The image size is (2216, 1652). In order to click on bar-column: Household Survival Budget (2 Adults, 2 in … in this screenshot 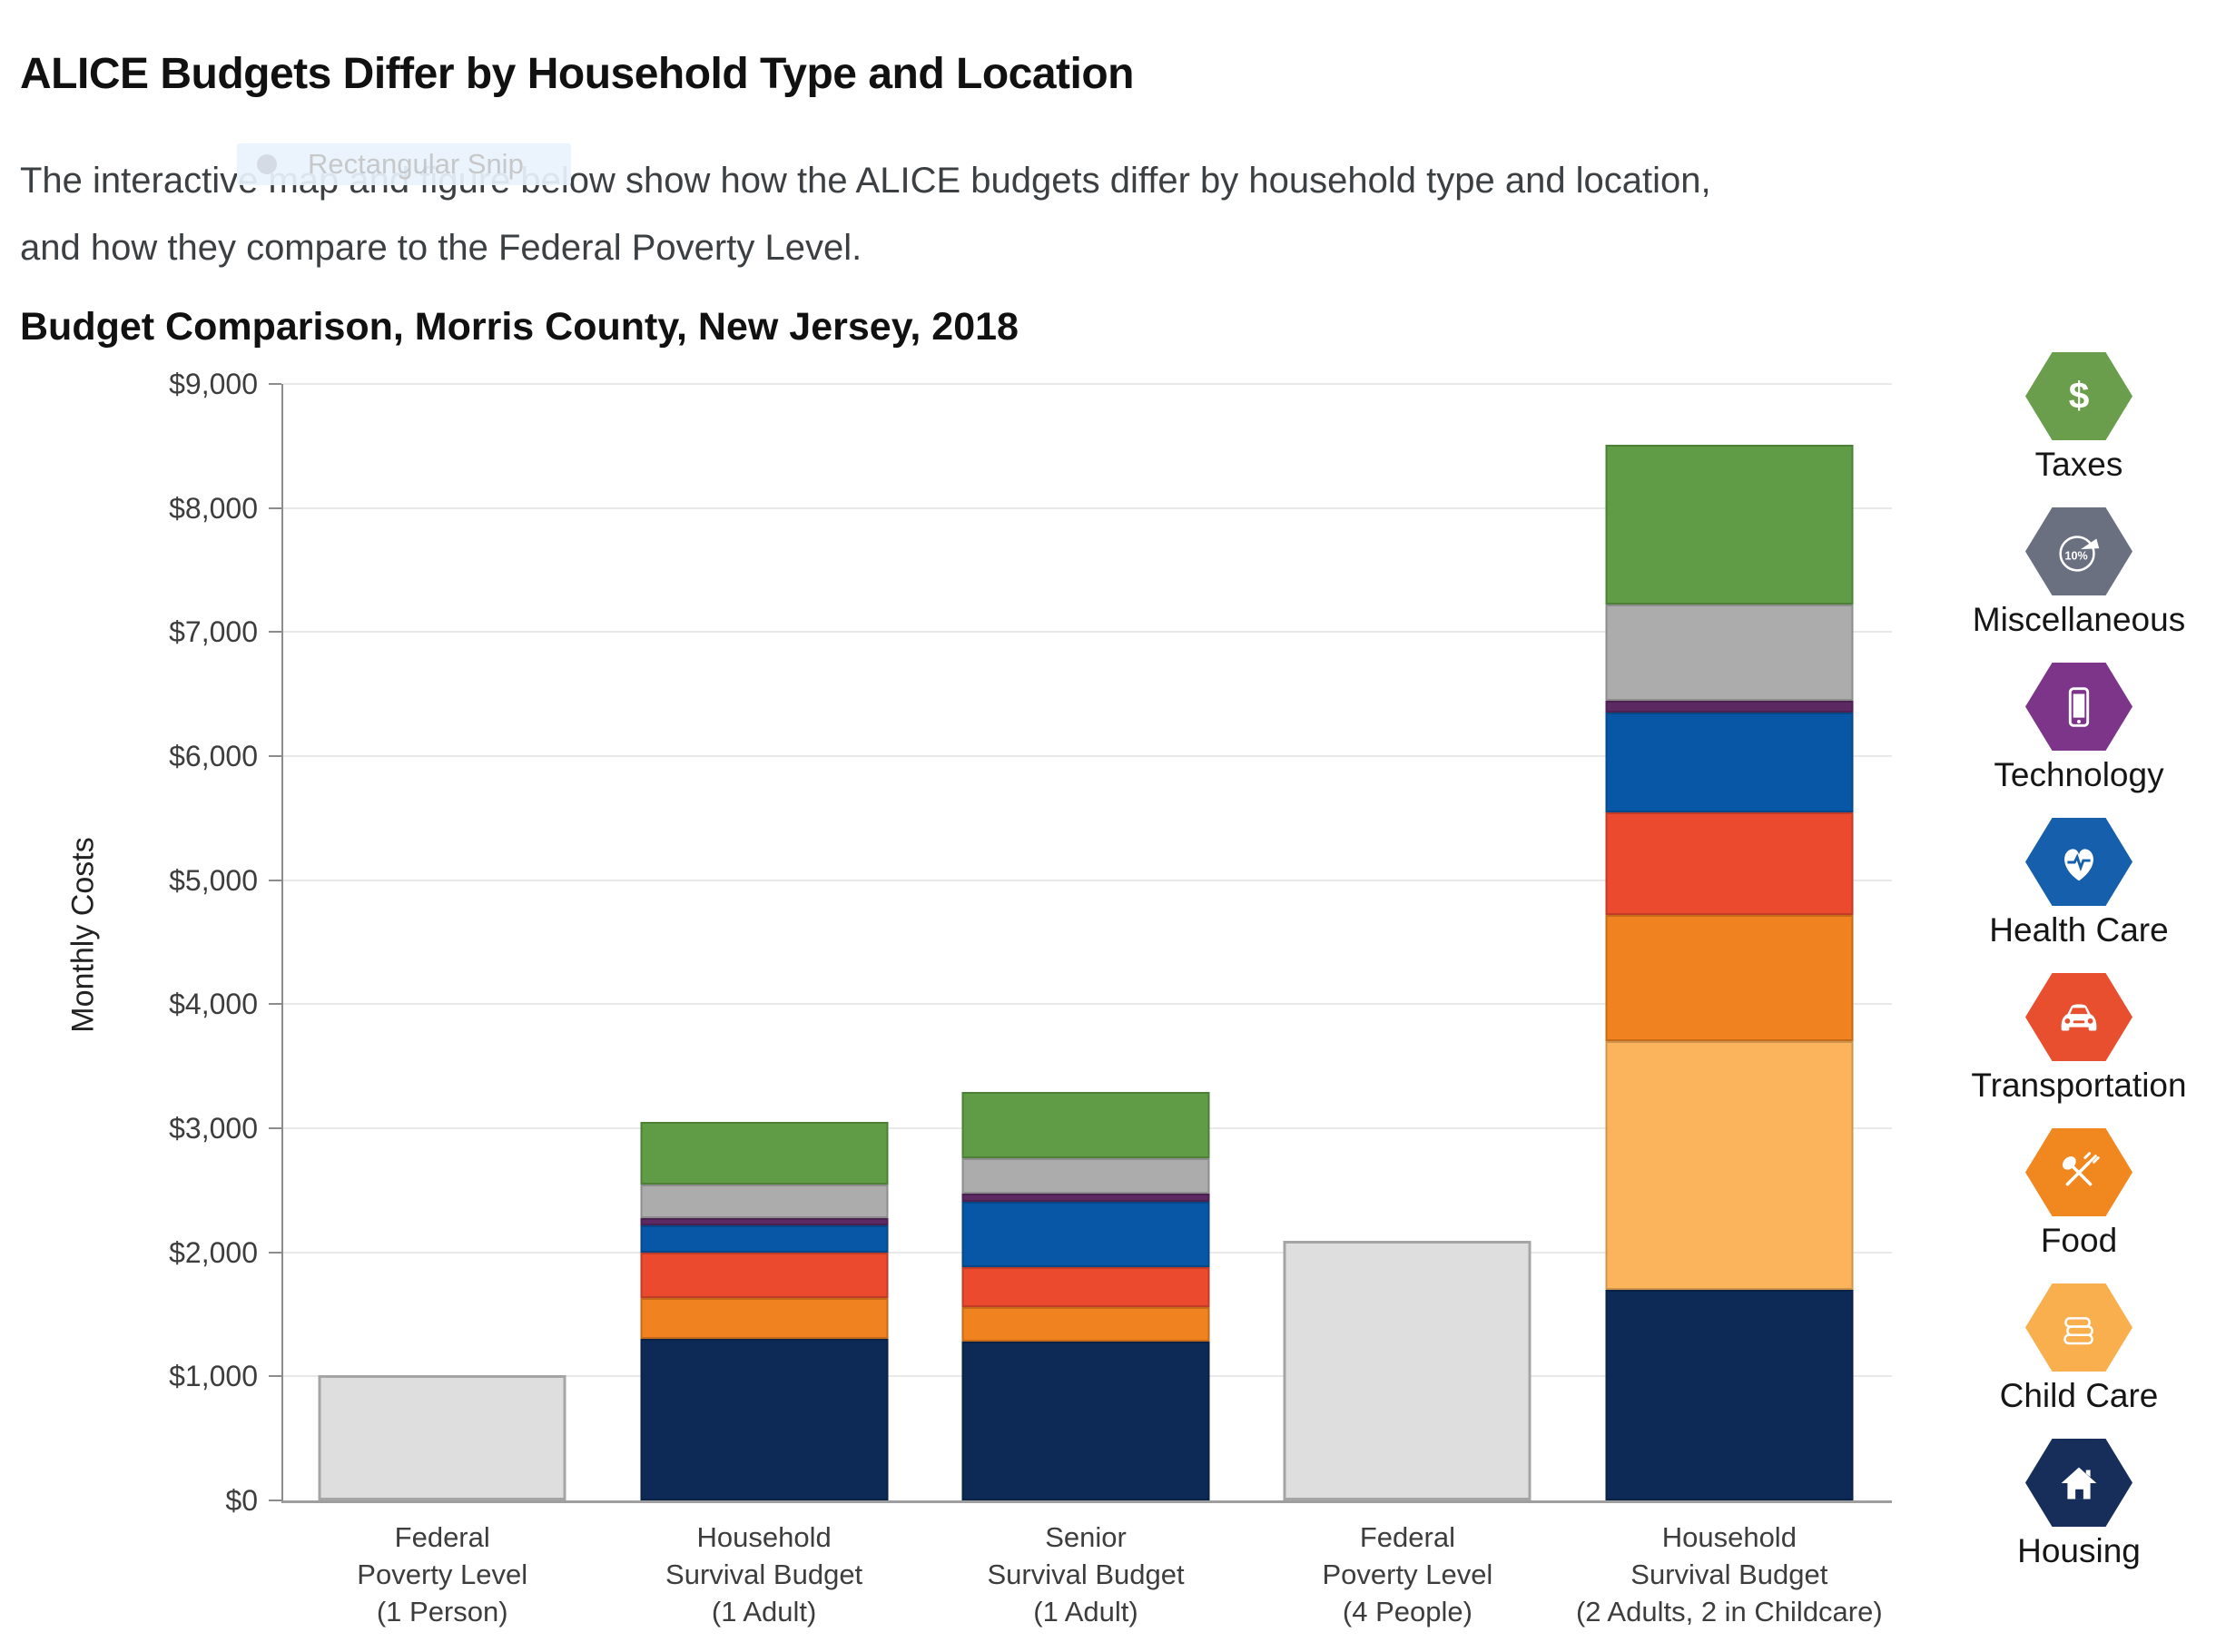, I will do `click(1730, 1005)`.